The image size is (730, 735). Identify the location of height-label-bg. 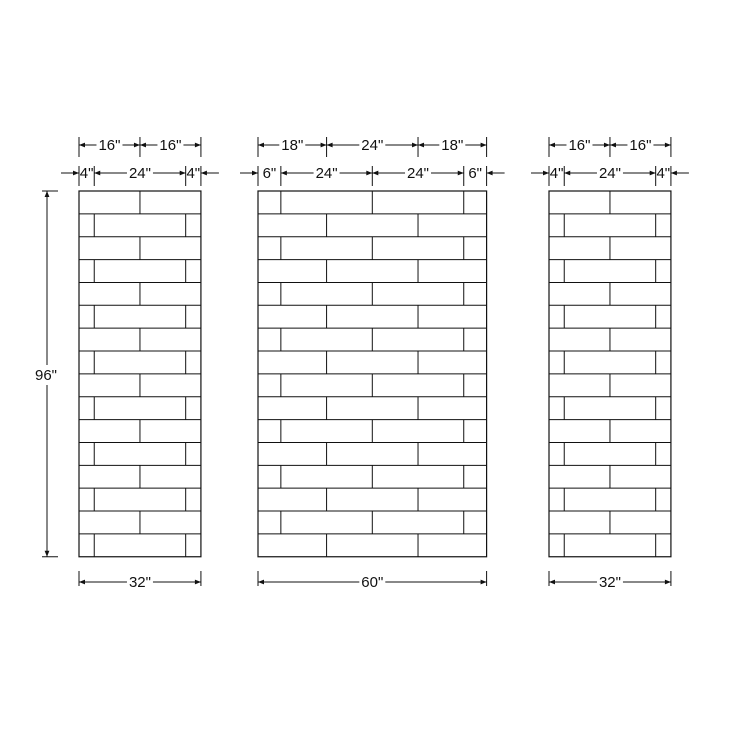
(46, 375).